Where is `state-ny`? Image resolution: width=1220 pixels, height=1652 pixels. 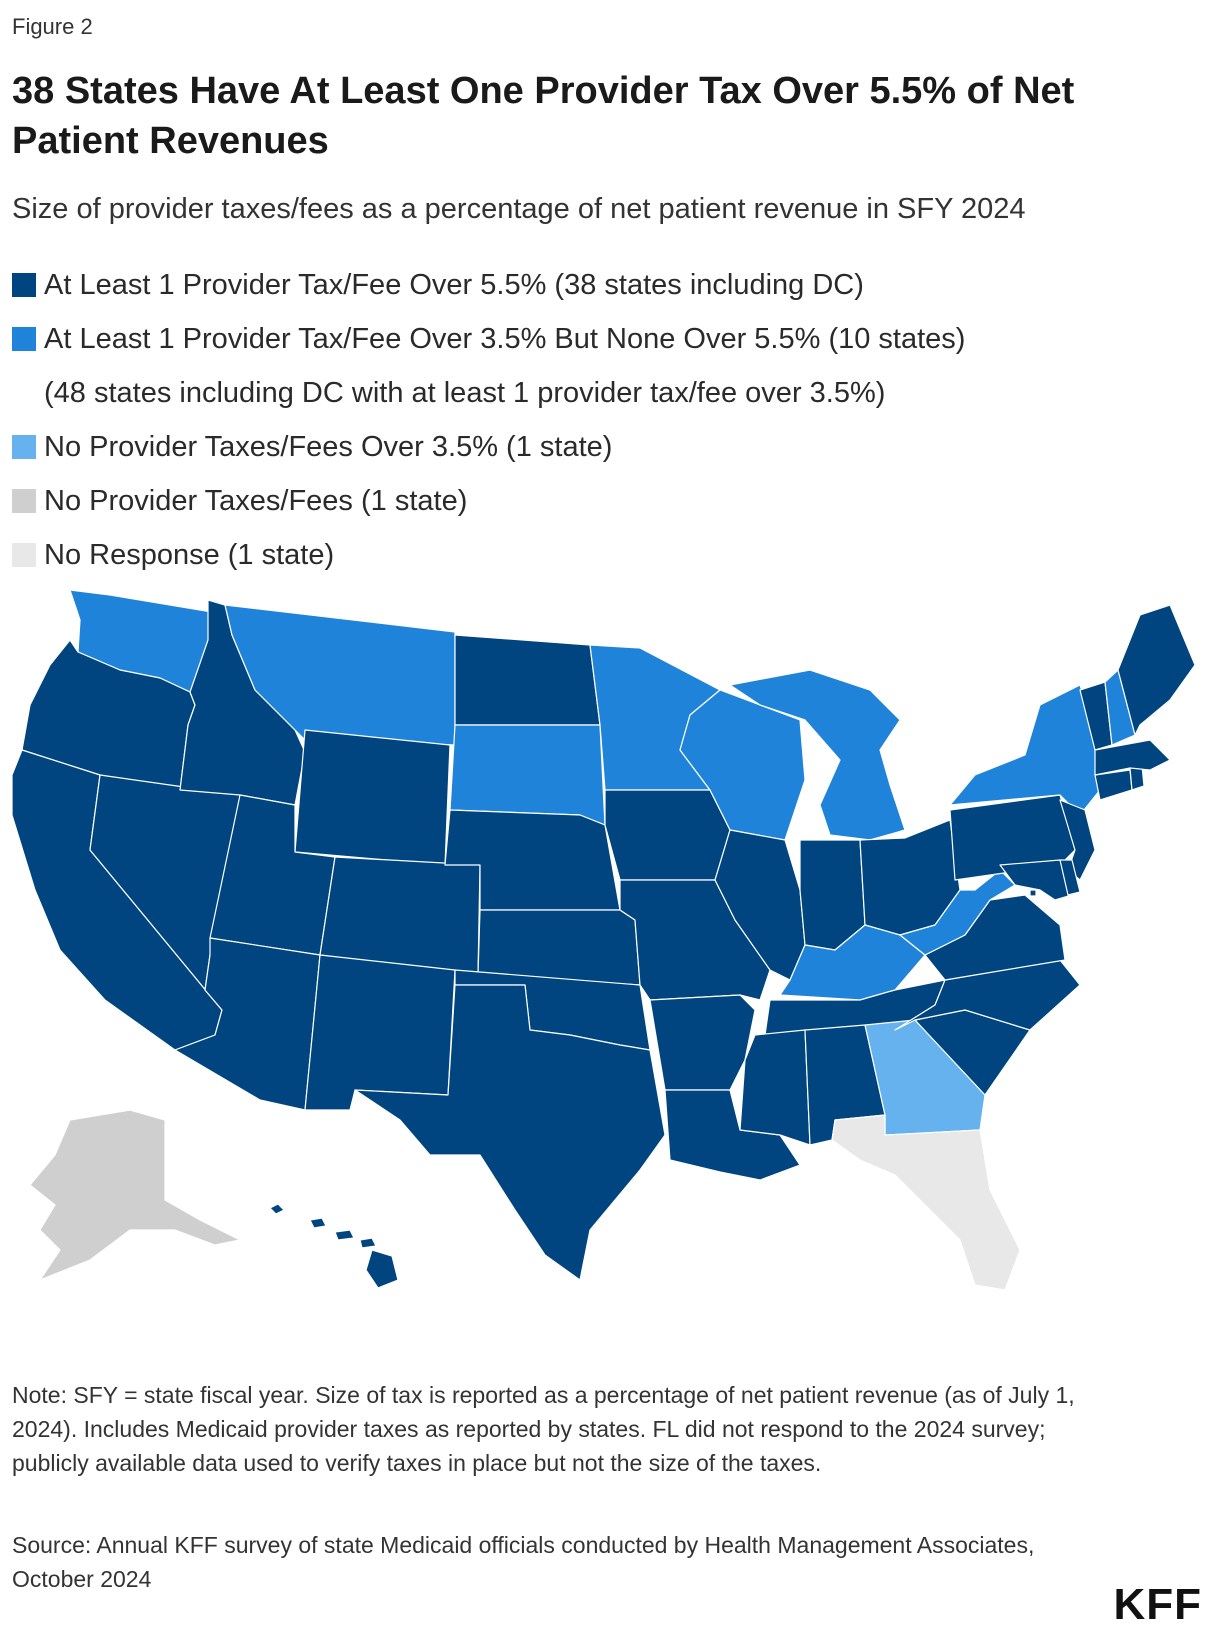 state-ny is located at coordinates (1025, 750).